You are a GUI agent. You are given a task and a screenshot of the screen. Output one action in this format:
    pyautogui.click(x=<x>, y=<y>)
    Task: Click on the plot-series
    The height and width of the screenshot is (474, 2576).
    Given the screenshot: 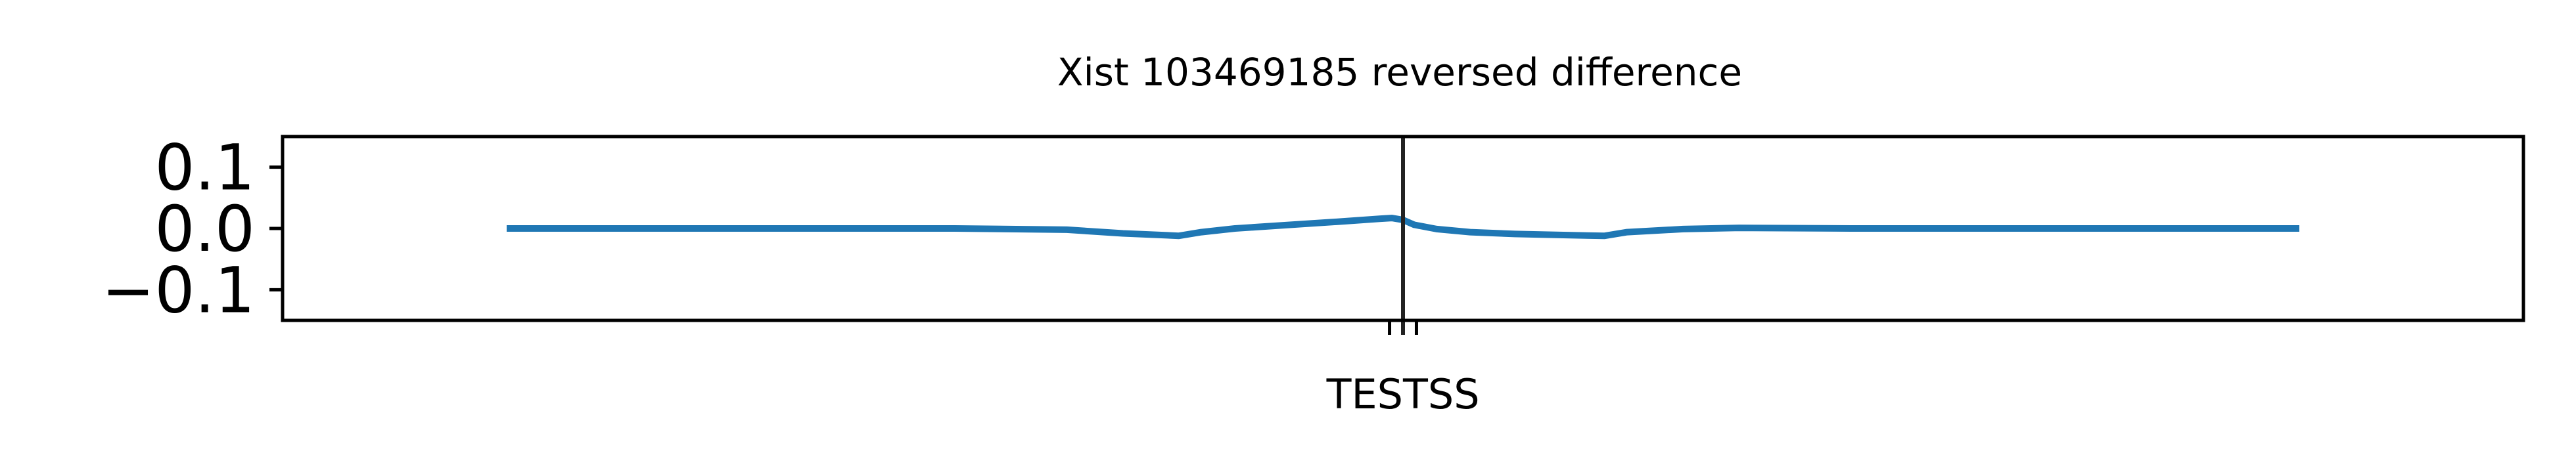 What is the action you would take?
    pyautogui.click(x=1403, y=227)
    